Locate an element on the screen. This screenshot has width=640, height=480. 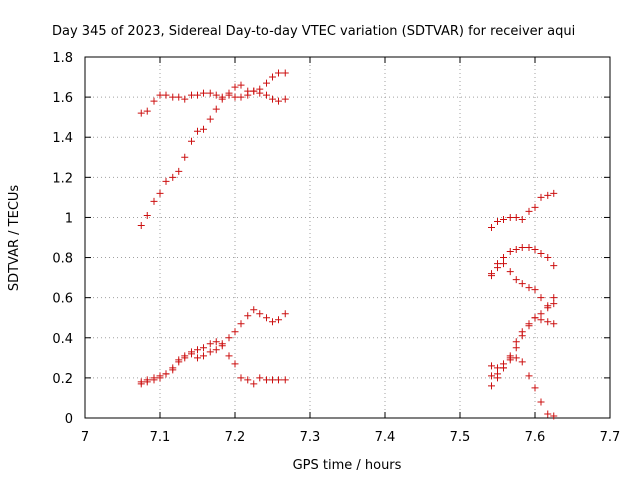
series-track-e is located at coordinates (523, 210).